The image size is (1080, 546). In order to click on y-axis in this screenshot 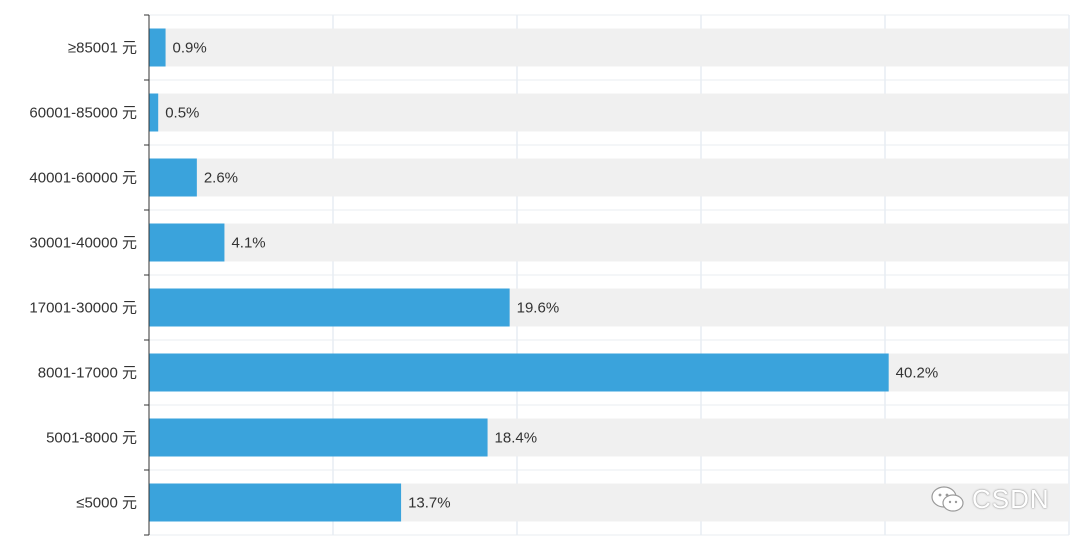, I will do `click(147, 275)`.